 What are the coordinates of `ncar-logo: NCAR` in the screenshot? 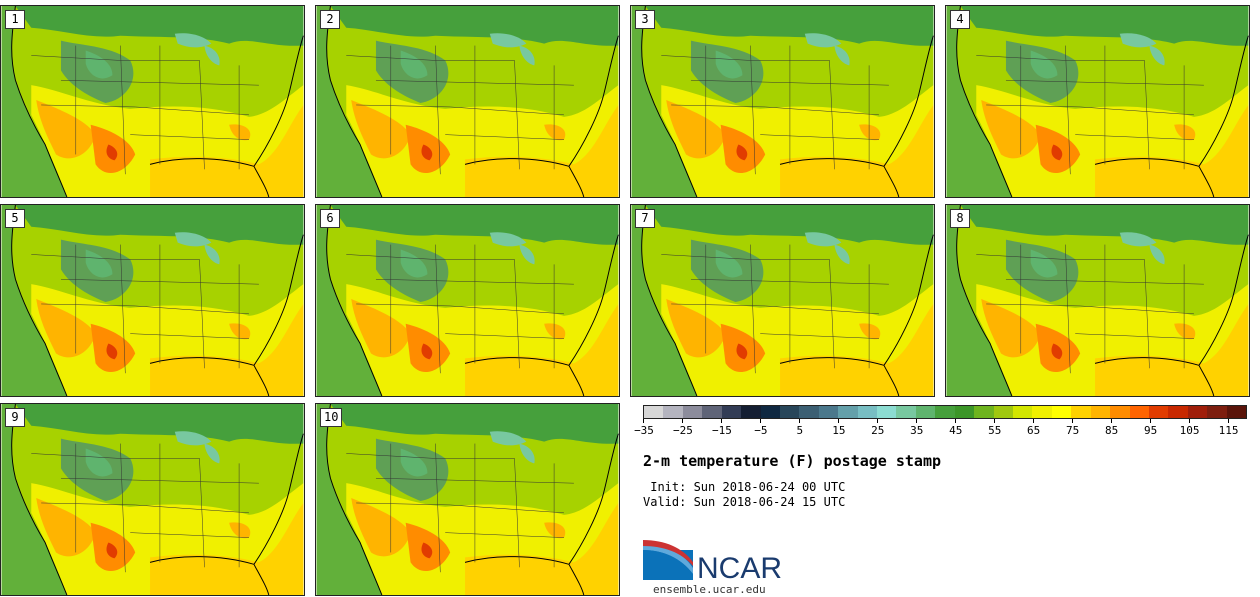 It's located at (712, 560).